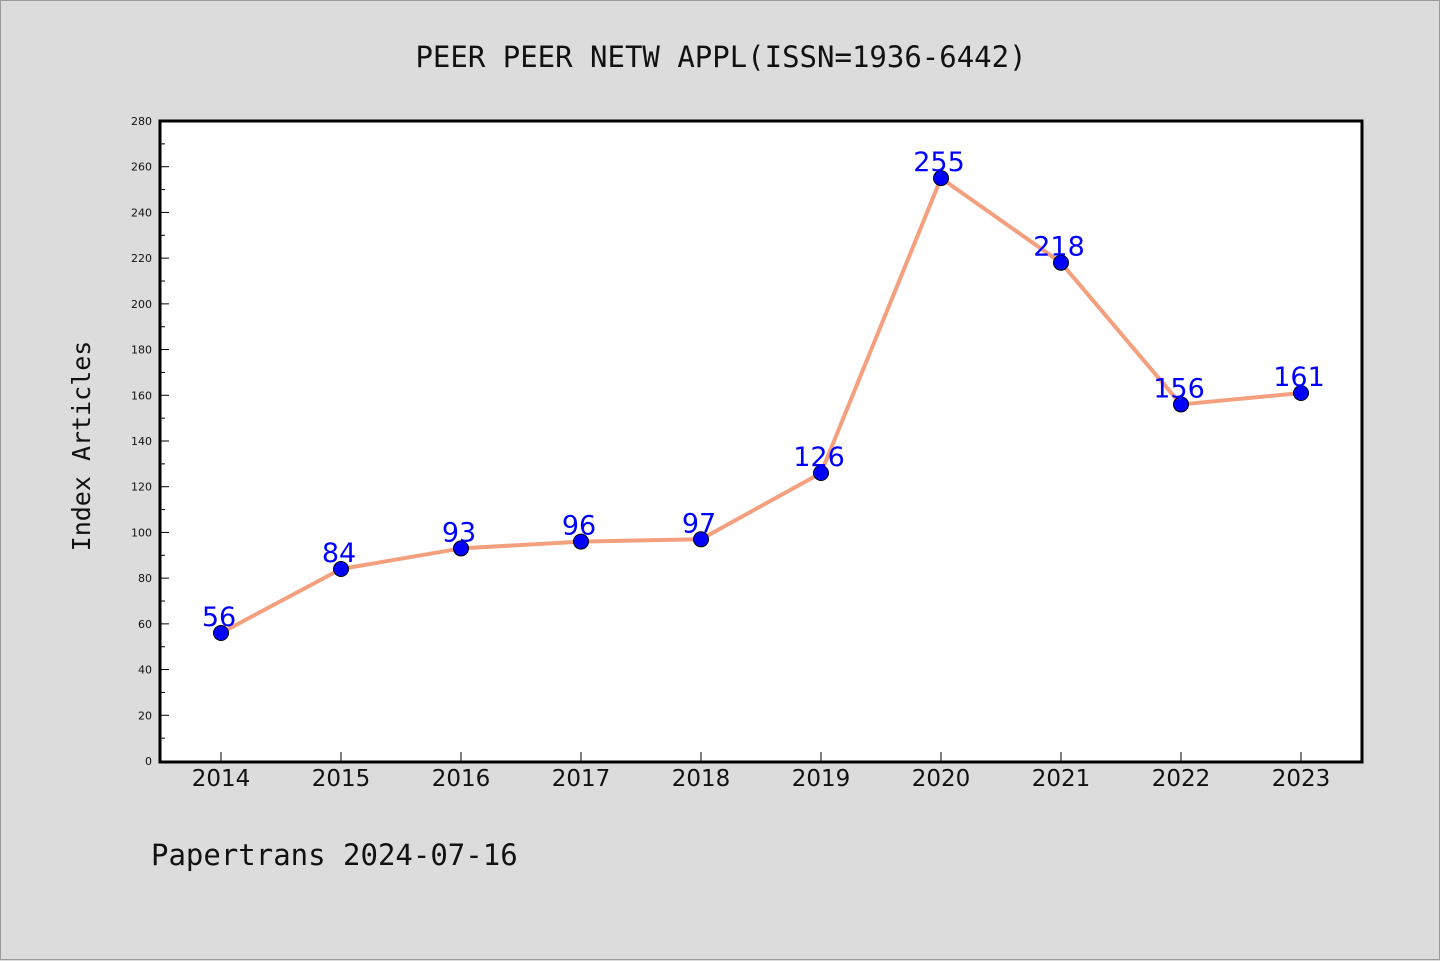 Image resolution: width=1440 pixels, height=961 pixels. I want to click on chart-title: PEER PEER NETW APPL(ISSN=1936-6442), so click(720, 57).